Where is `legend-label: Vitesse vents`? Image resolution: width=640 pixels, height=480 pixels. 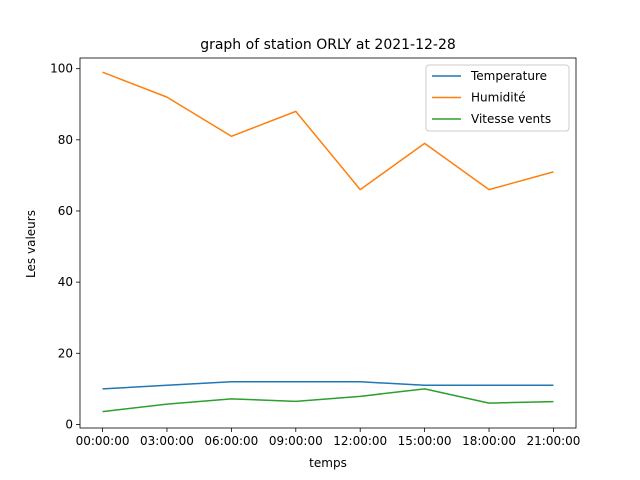 legend-label: Vitesse vents is located at coordinates (511, 119).